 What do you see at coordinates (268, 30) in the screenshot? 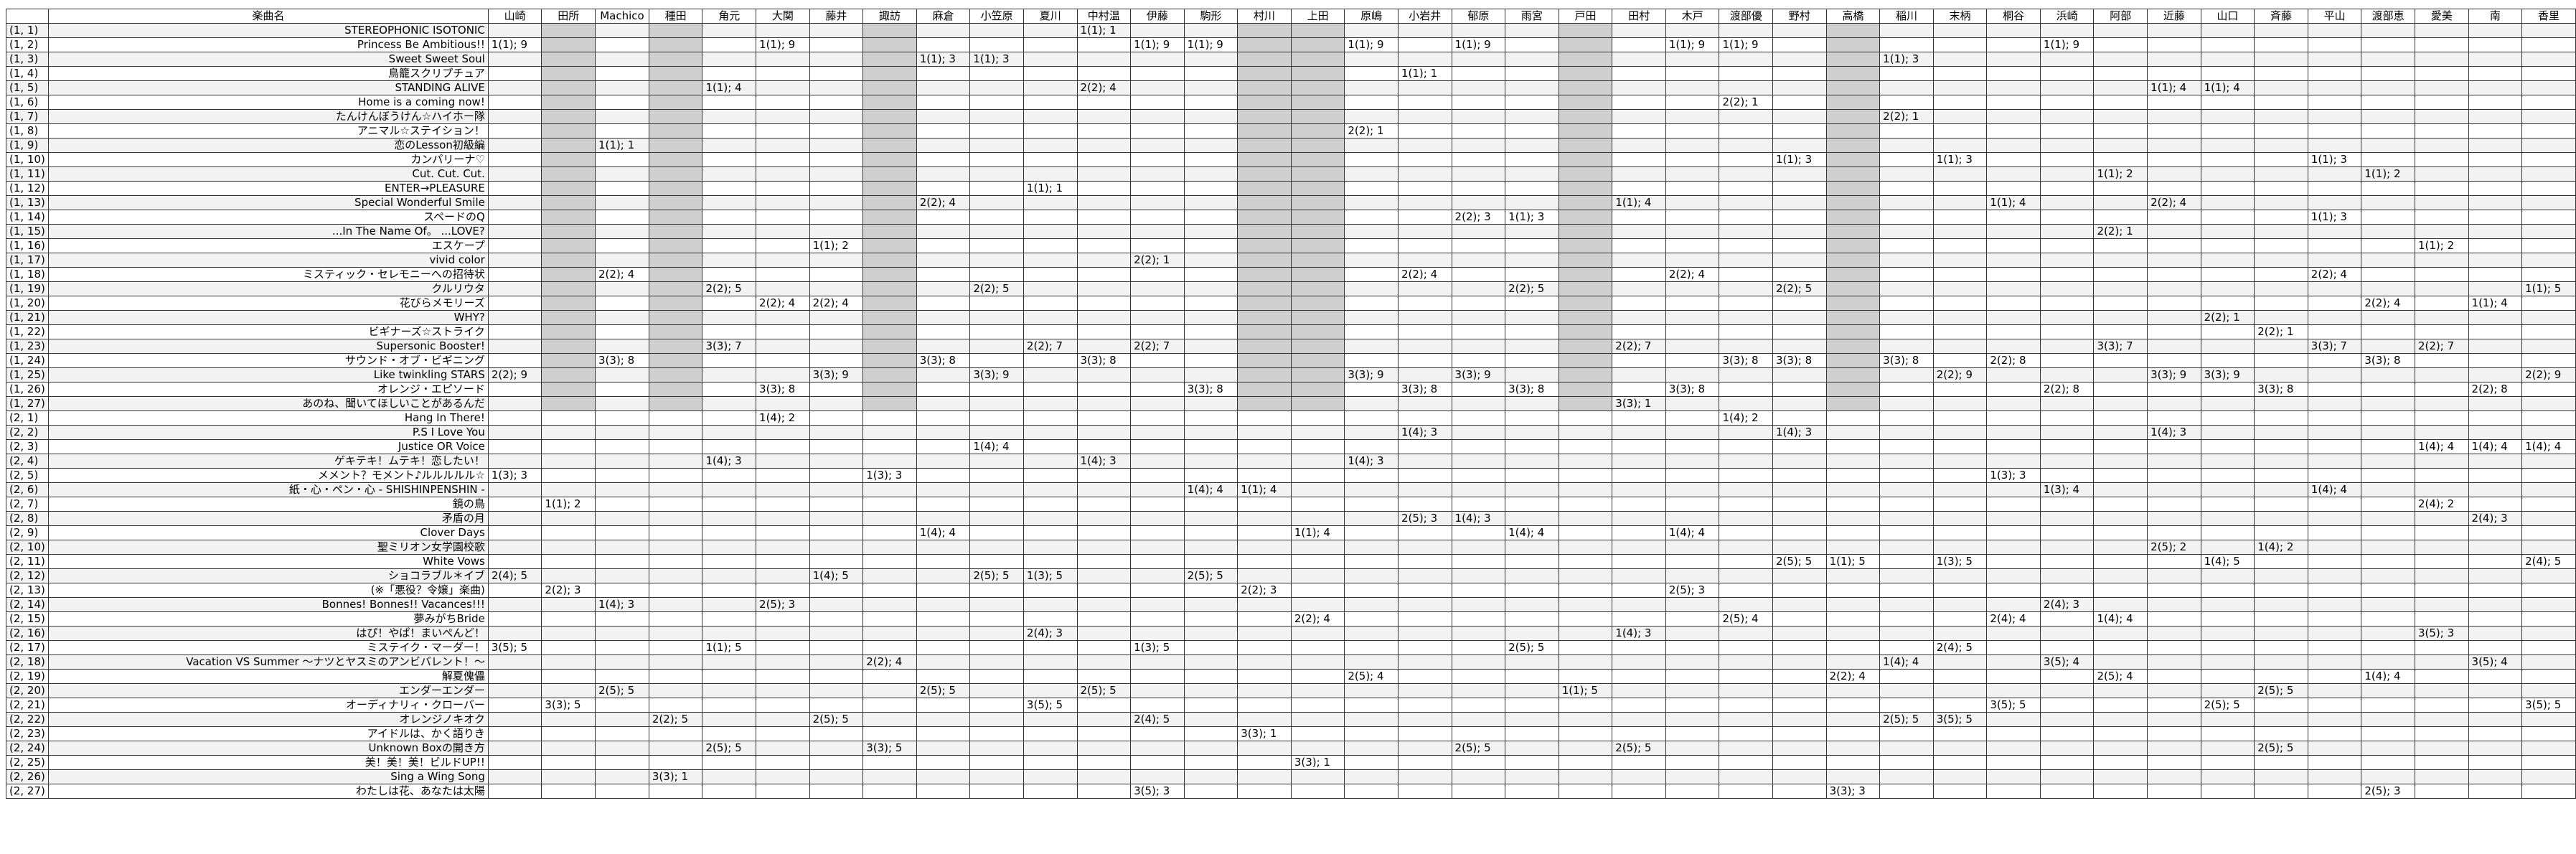
I see `song-title-cell: STEREOPHONIC ISOTONIC` at bounding box center [268, 30].